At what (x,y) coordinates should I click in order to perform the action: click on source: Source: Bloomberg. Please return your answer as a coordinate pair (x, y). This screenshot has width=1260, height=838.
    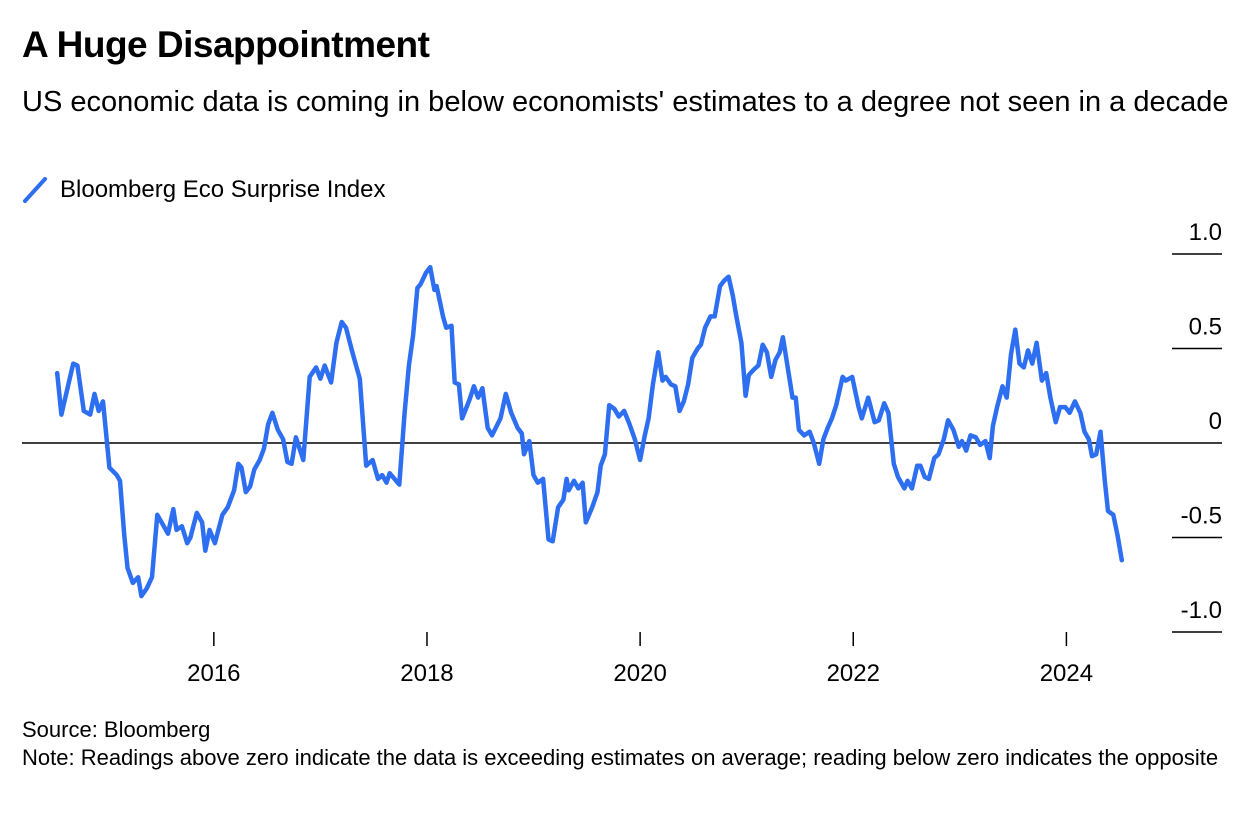
    Looking at the image, I should click on (116, 729).